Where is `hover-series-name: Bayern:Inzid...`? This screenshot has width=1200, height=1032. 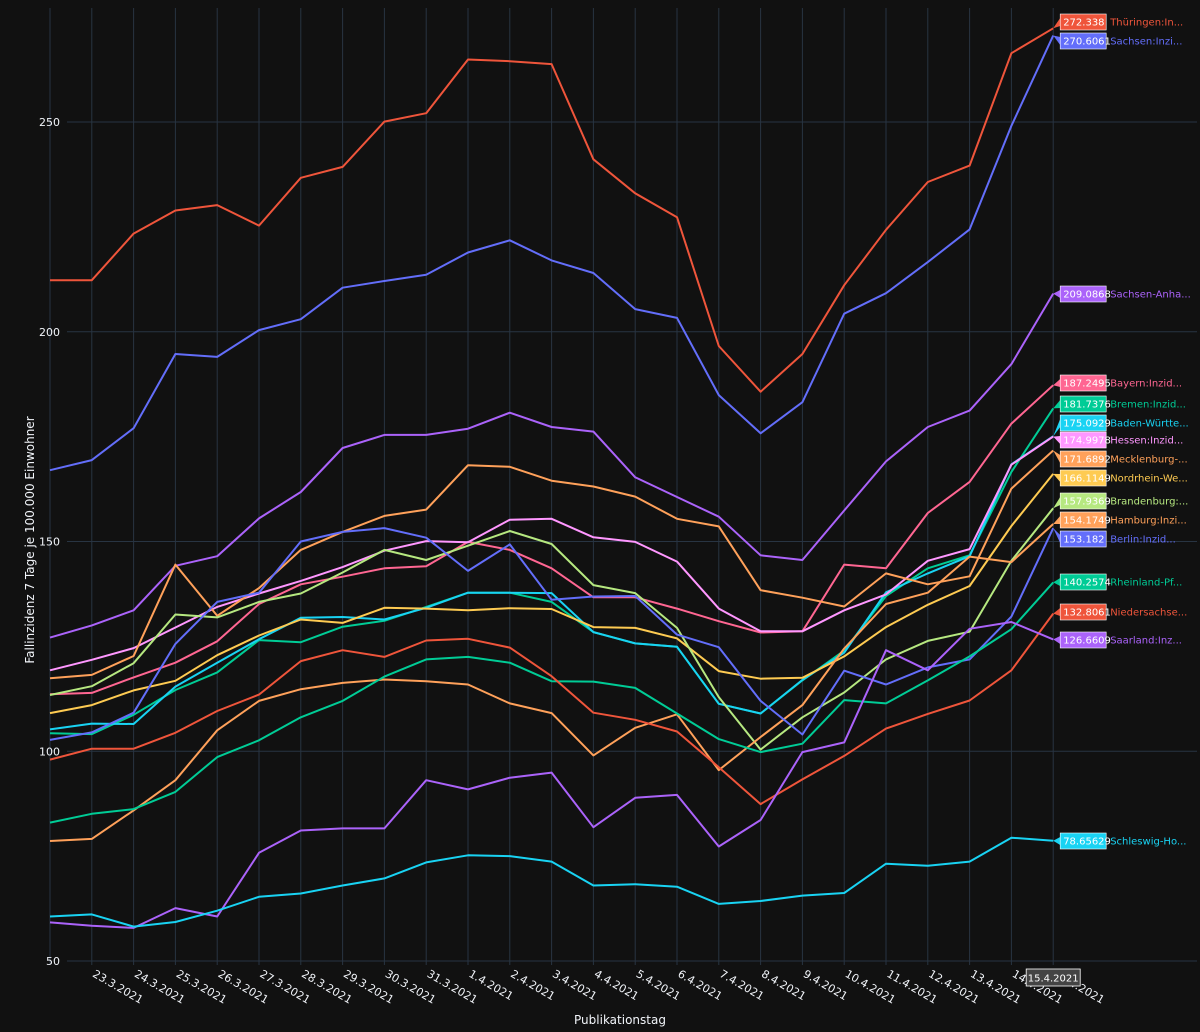
hover-series-name: Bayern:Inzid... is located at coordinates (1146, 384).